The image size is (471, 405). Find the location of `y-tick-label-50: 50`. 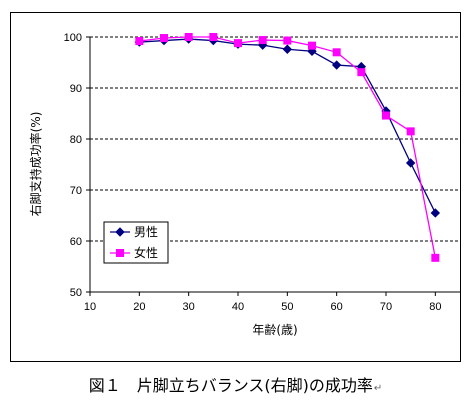

y-tick-label-50: 50 is located at coordinates (76, 293).